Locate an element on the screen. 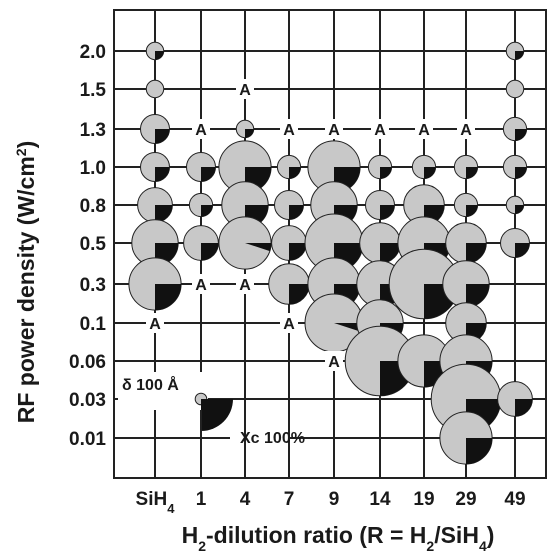 Image resolution: width=550 pixels, height=556 pixels. x-tick-label: 4 is located at coordinates (245, 499).